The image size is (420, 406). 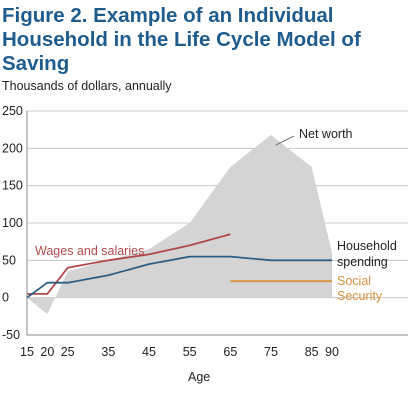 I want to click on y-tick-label: 0, so click(x=5, y=298).